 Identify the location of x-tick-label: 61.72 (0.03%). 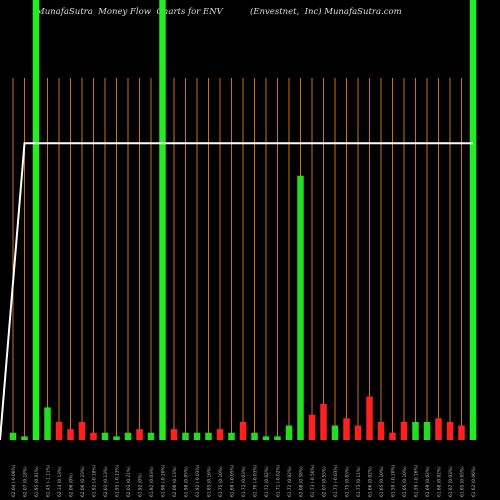
(244, 481).